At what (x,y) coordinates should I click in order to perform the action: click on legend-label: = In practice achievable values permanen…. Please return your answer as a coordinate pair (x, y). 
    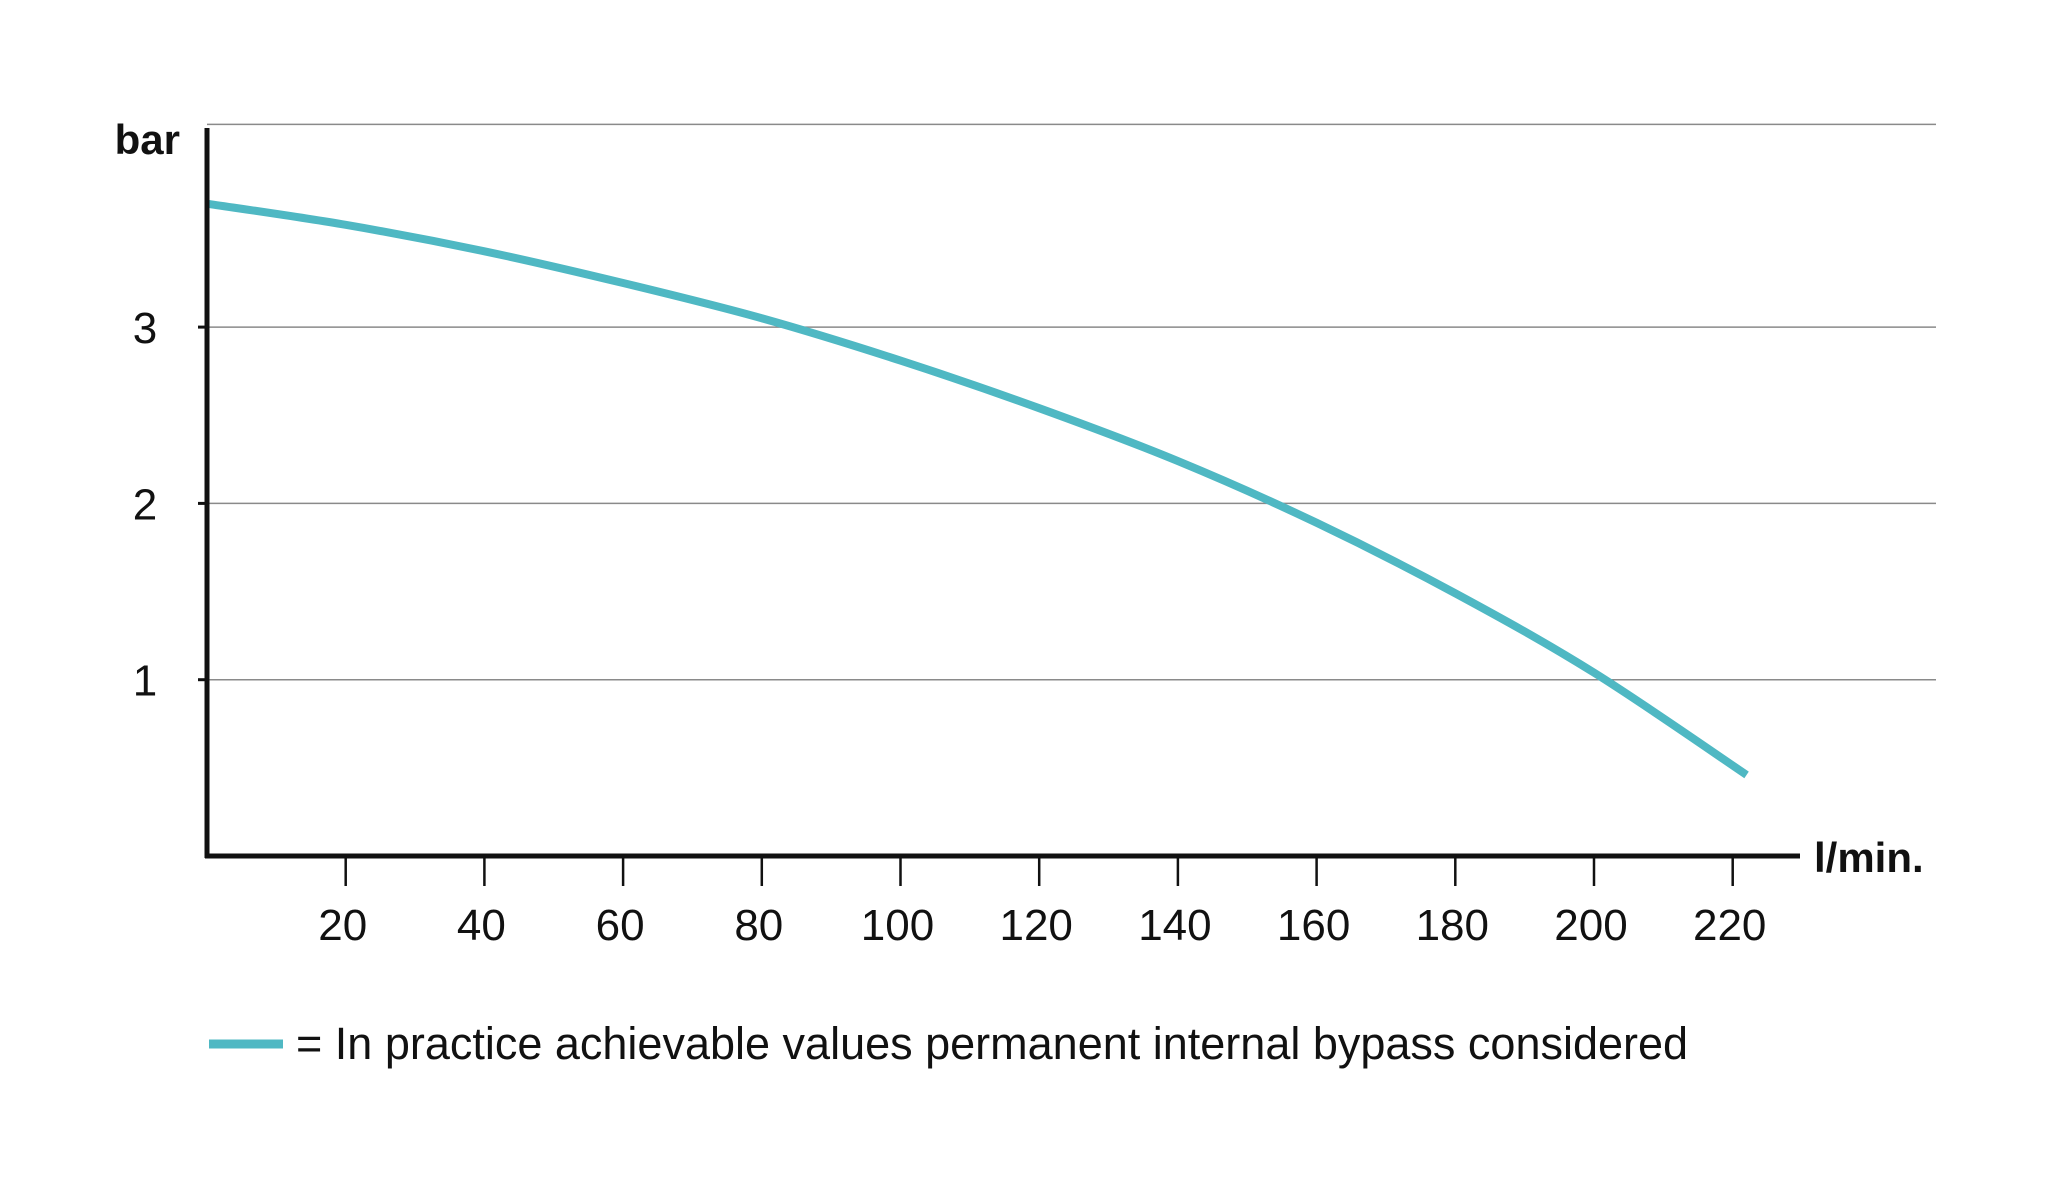
    Looking at the image, I should click on (992, 1043).